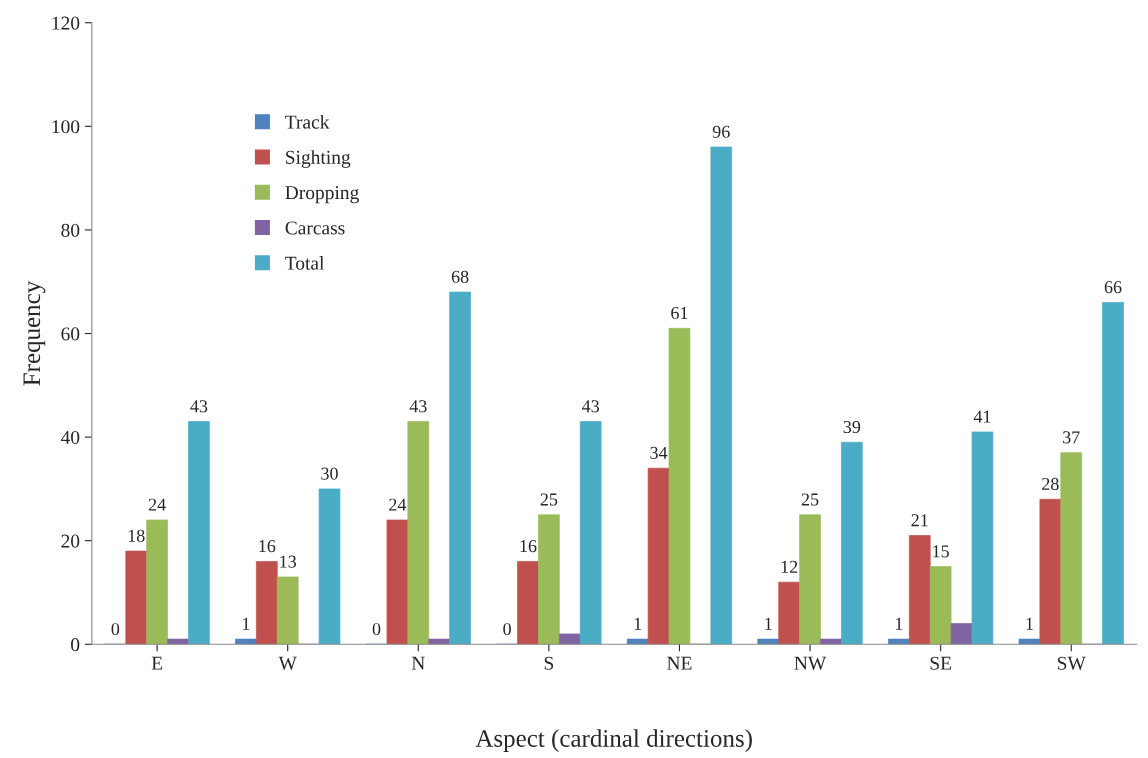 The image size is (1148, 758). What do you see at coordinates (418, 663) in the screenshot?
I see `x-tick-label: N` at bounding box center [418, 663].